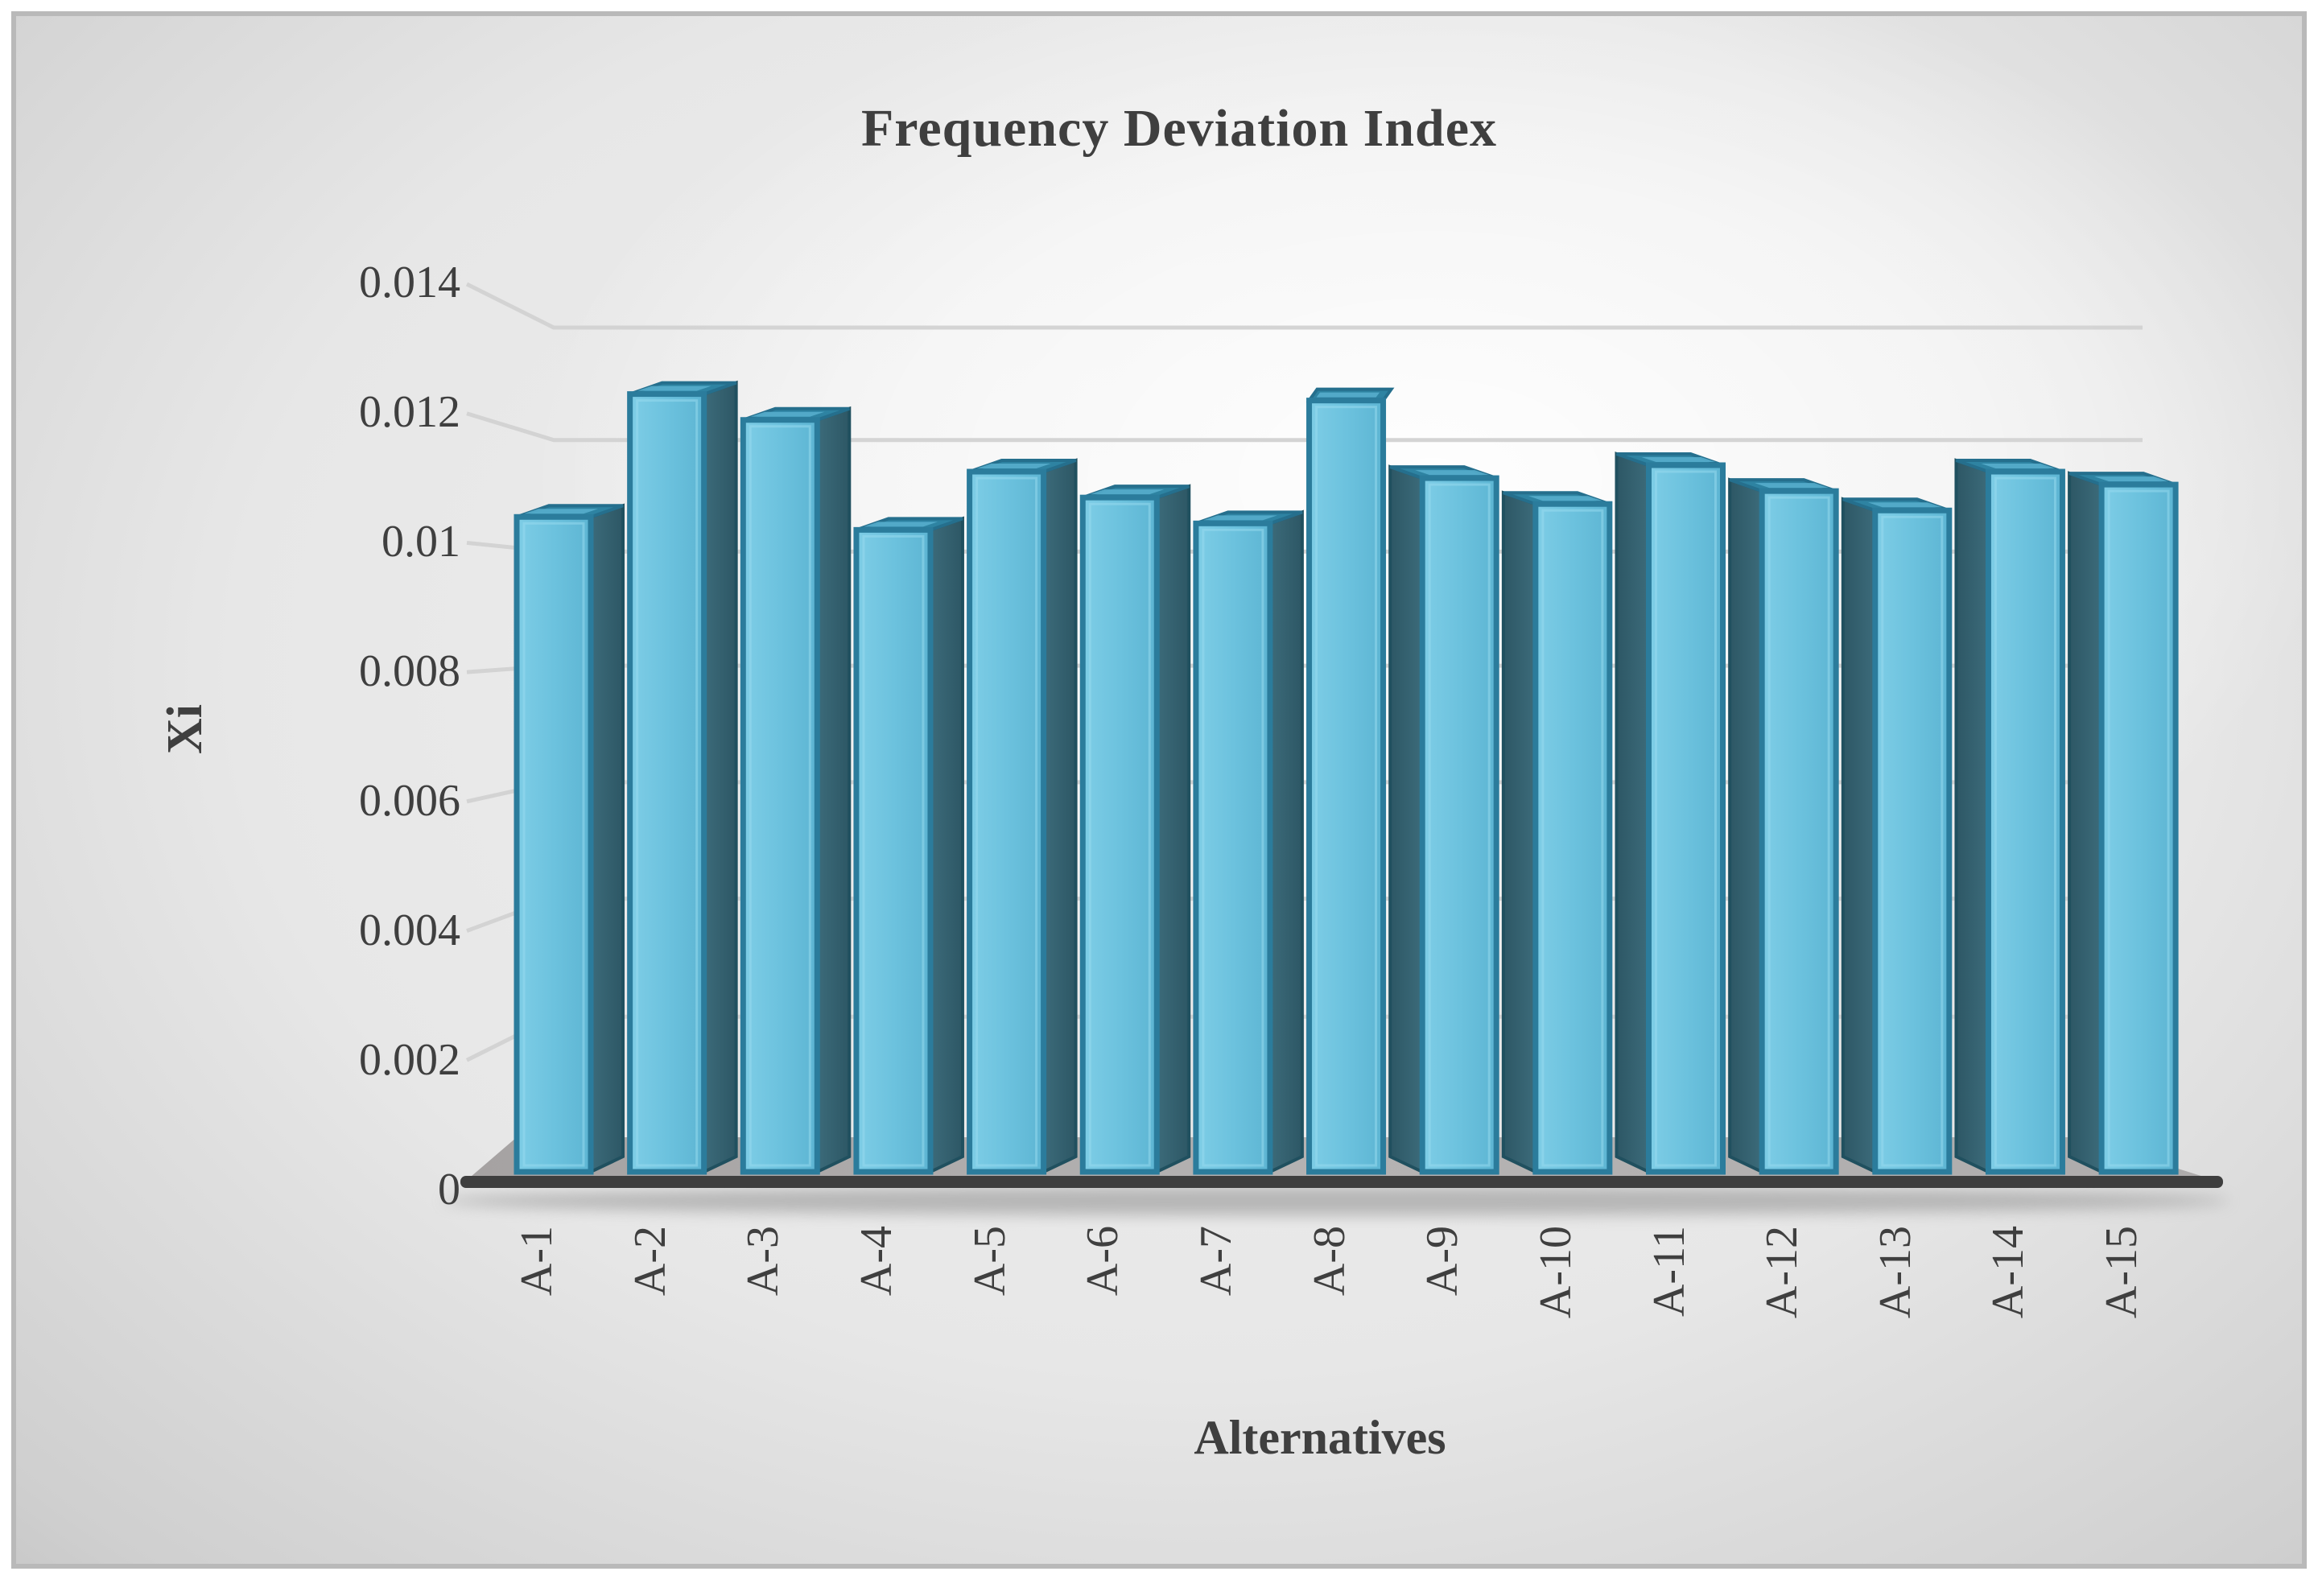 The image size is (2318, 1596). Describe the element at coordinates (1320, 1437) in the screenshot. I see `x-axis-title: Alternatives` at that location.